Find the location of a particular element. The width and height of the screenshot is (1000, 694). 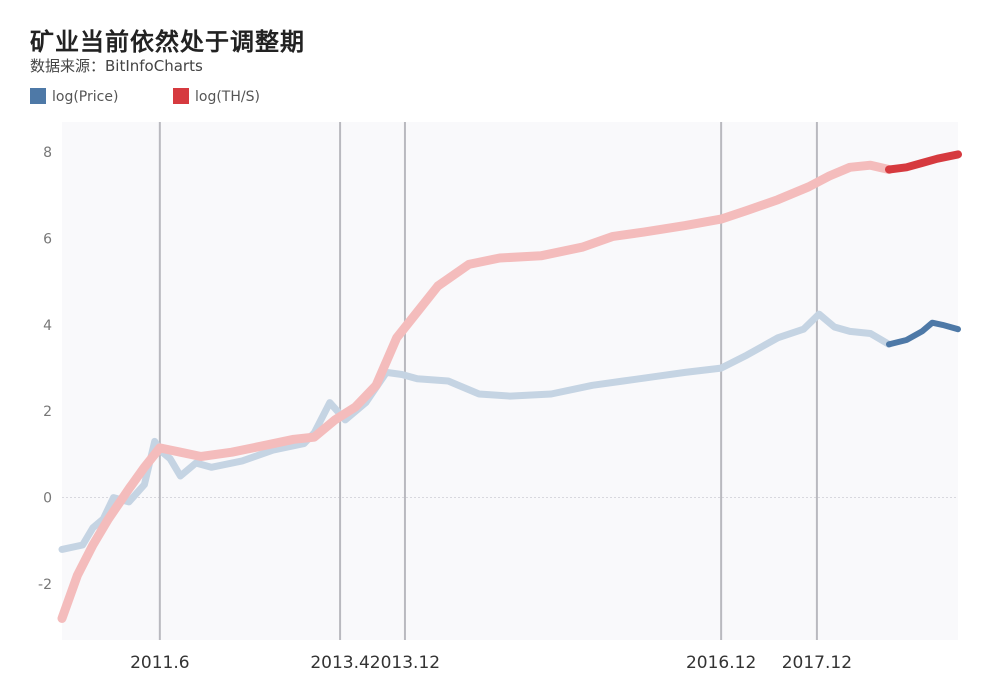

y-tick-label: -2 is located at coordinates (45, 585).